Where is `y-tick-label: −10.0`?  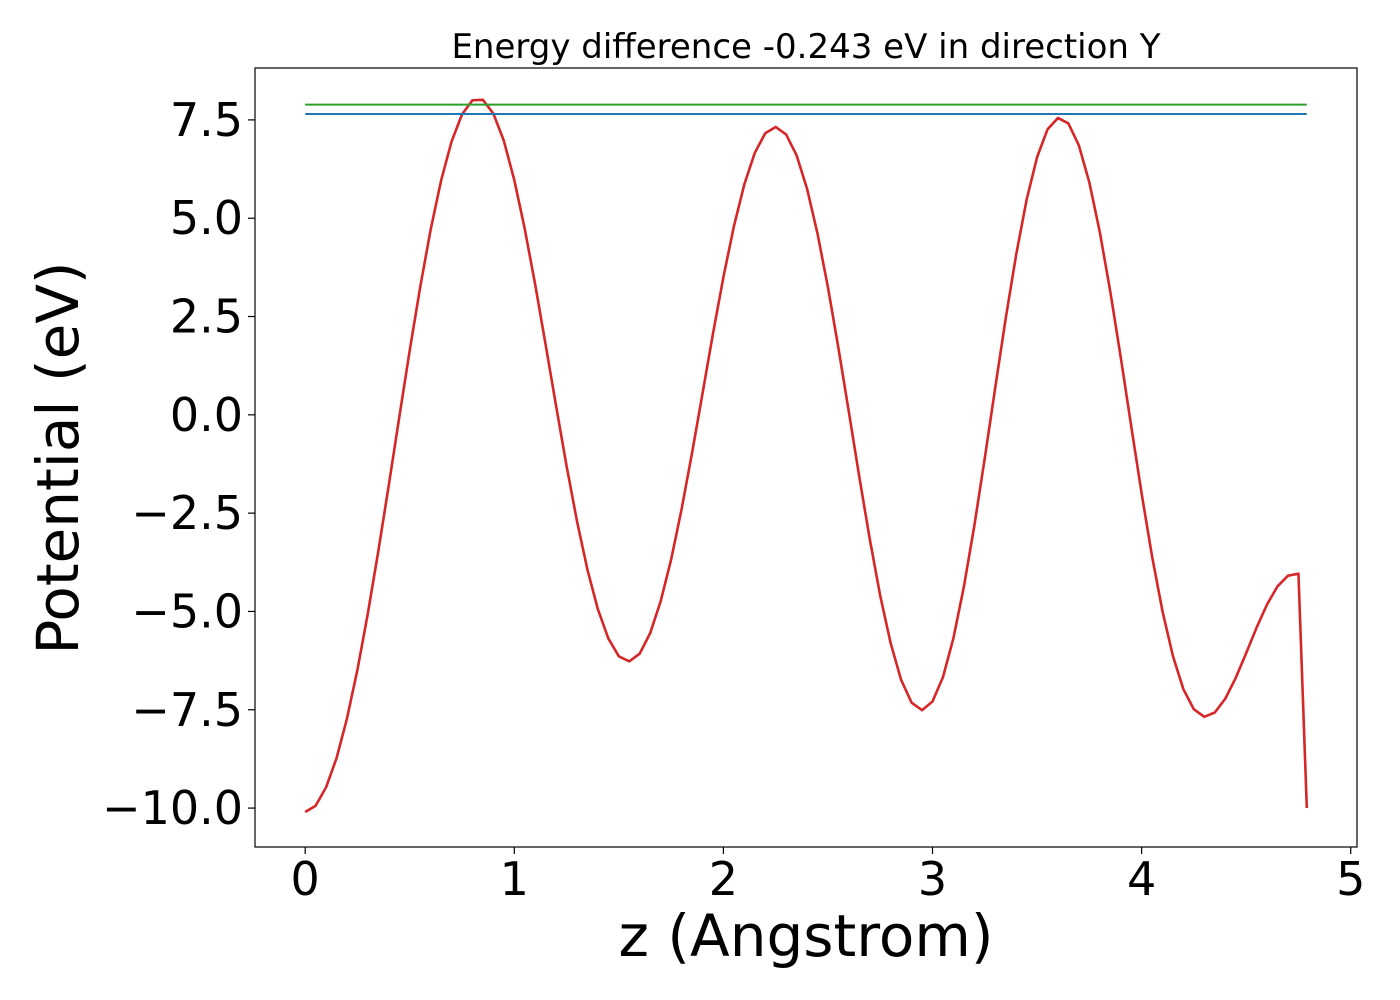
y-tick-label: −10.0 is located at coordinates (172, 808).